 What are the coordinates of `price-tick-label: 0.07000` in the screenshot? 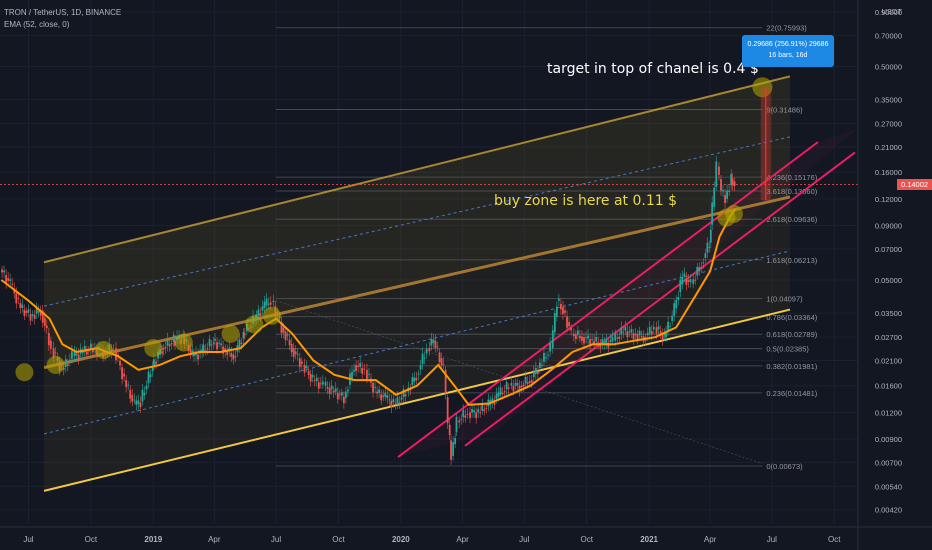 It's located at (888, 249).